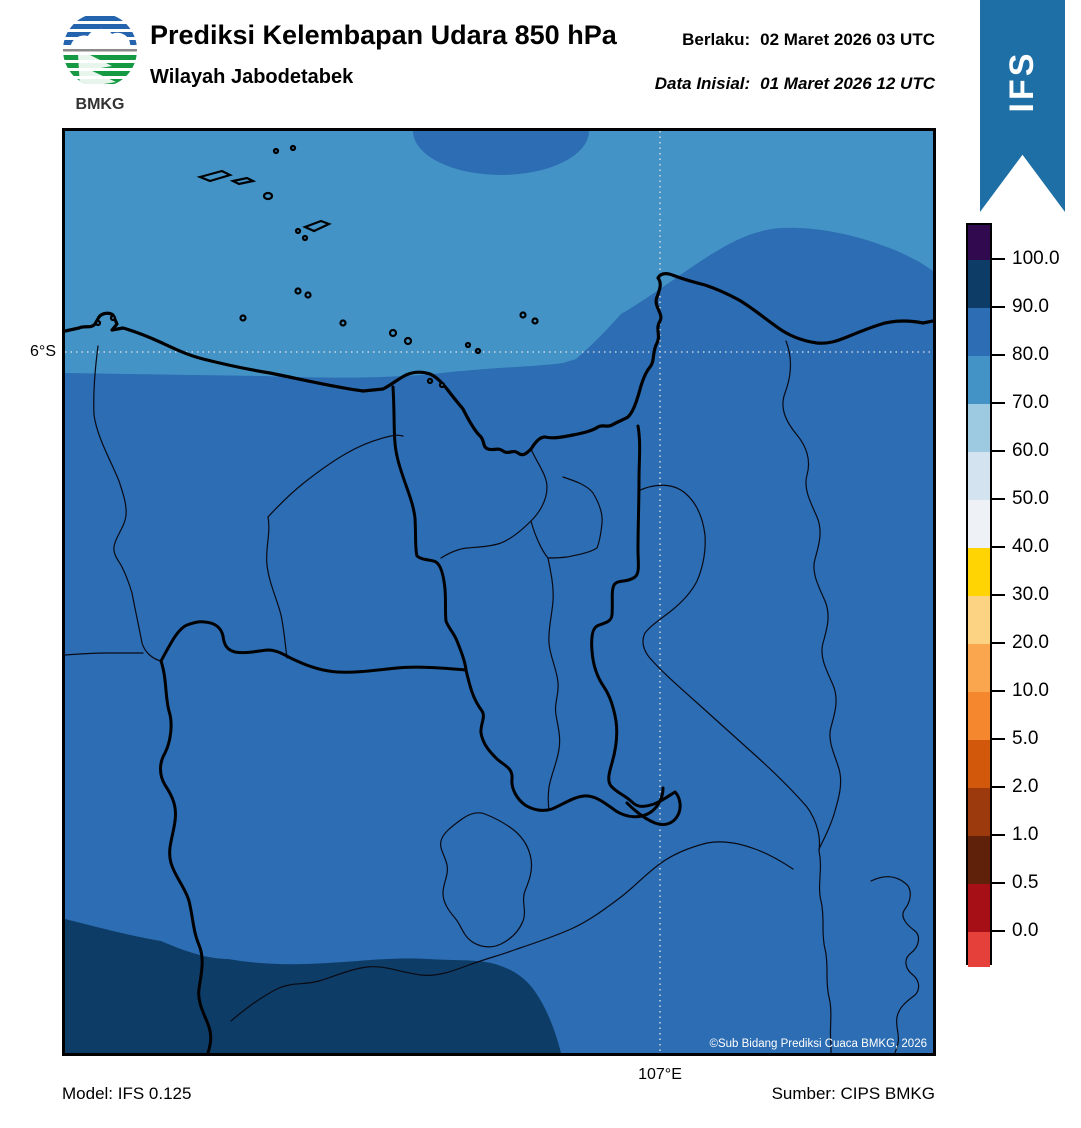 Image resolution: width=1081 pixels, height=1128 pixels. I want to click on district-boundary-south, so click(512, 931).